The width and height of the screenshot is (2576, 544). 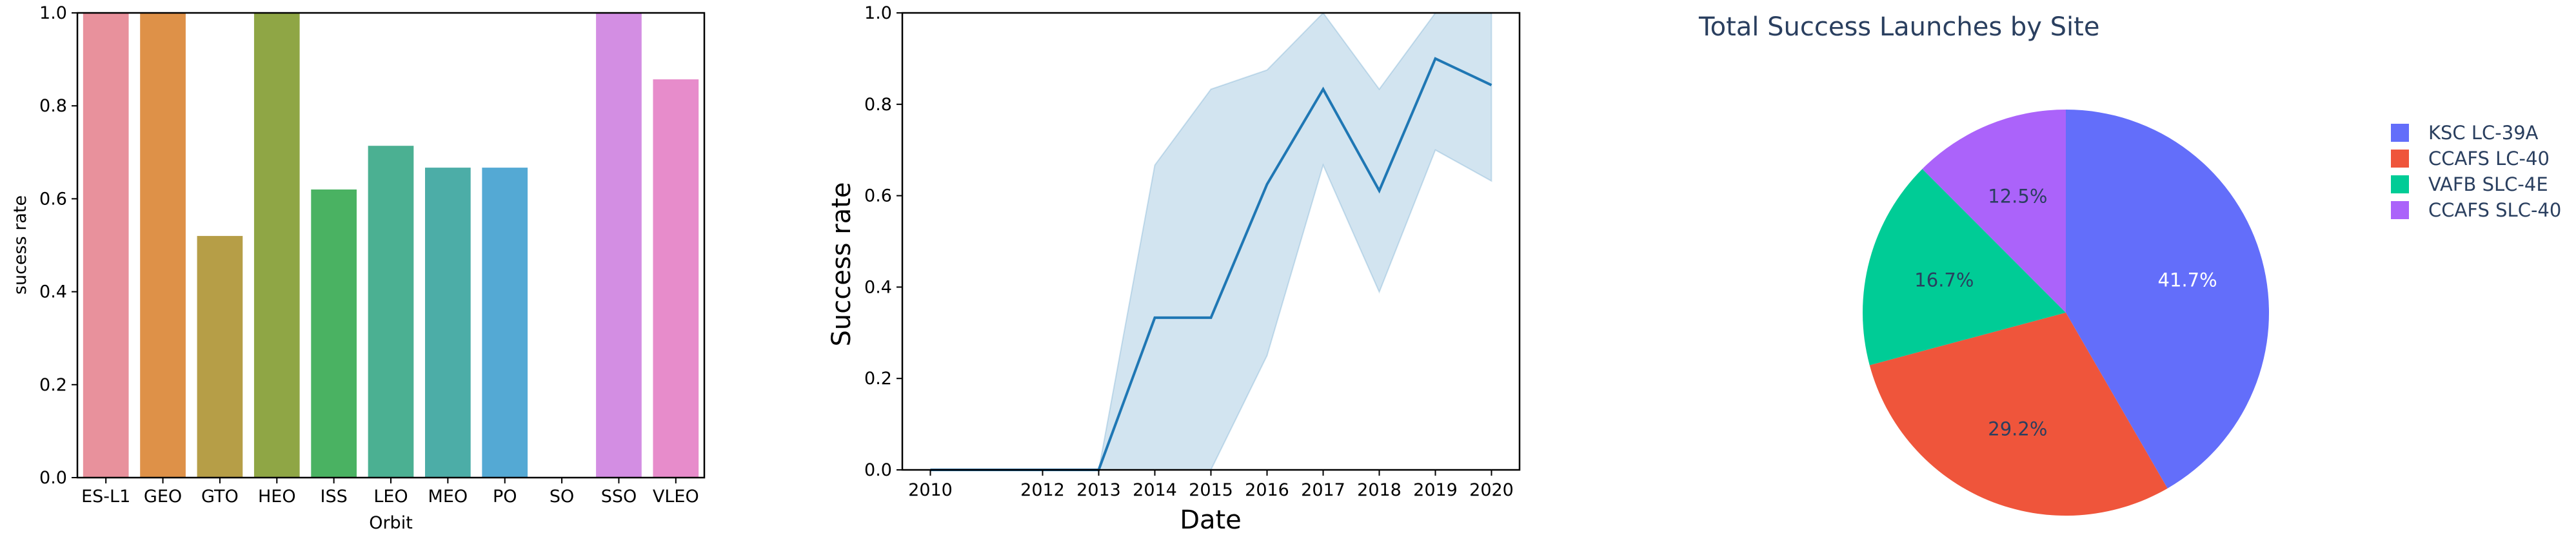 I want to click on bar-leo, so click(x=391, y=312).